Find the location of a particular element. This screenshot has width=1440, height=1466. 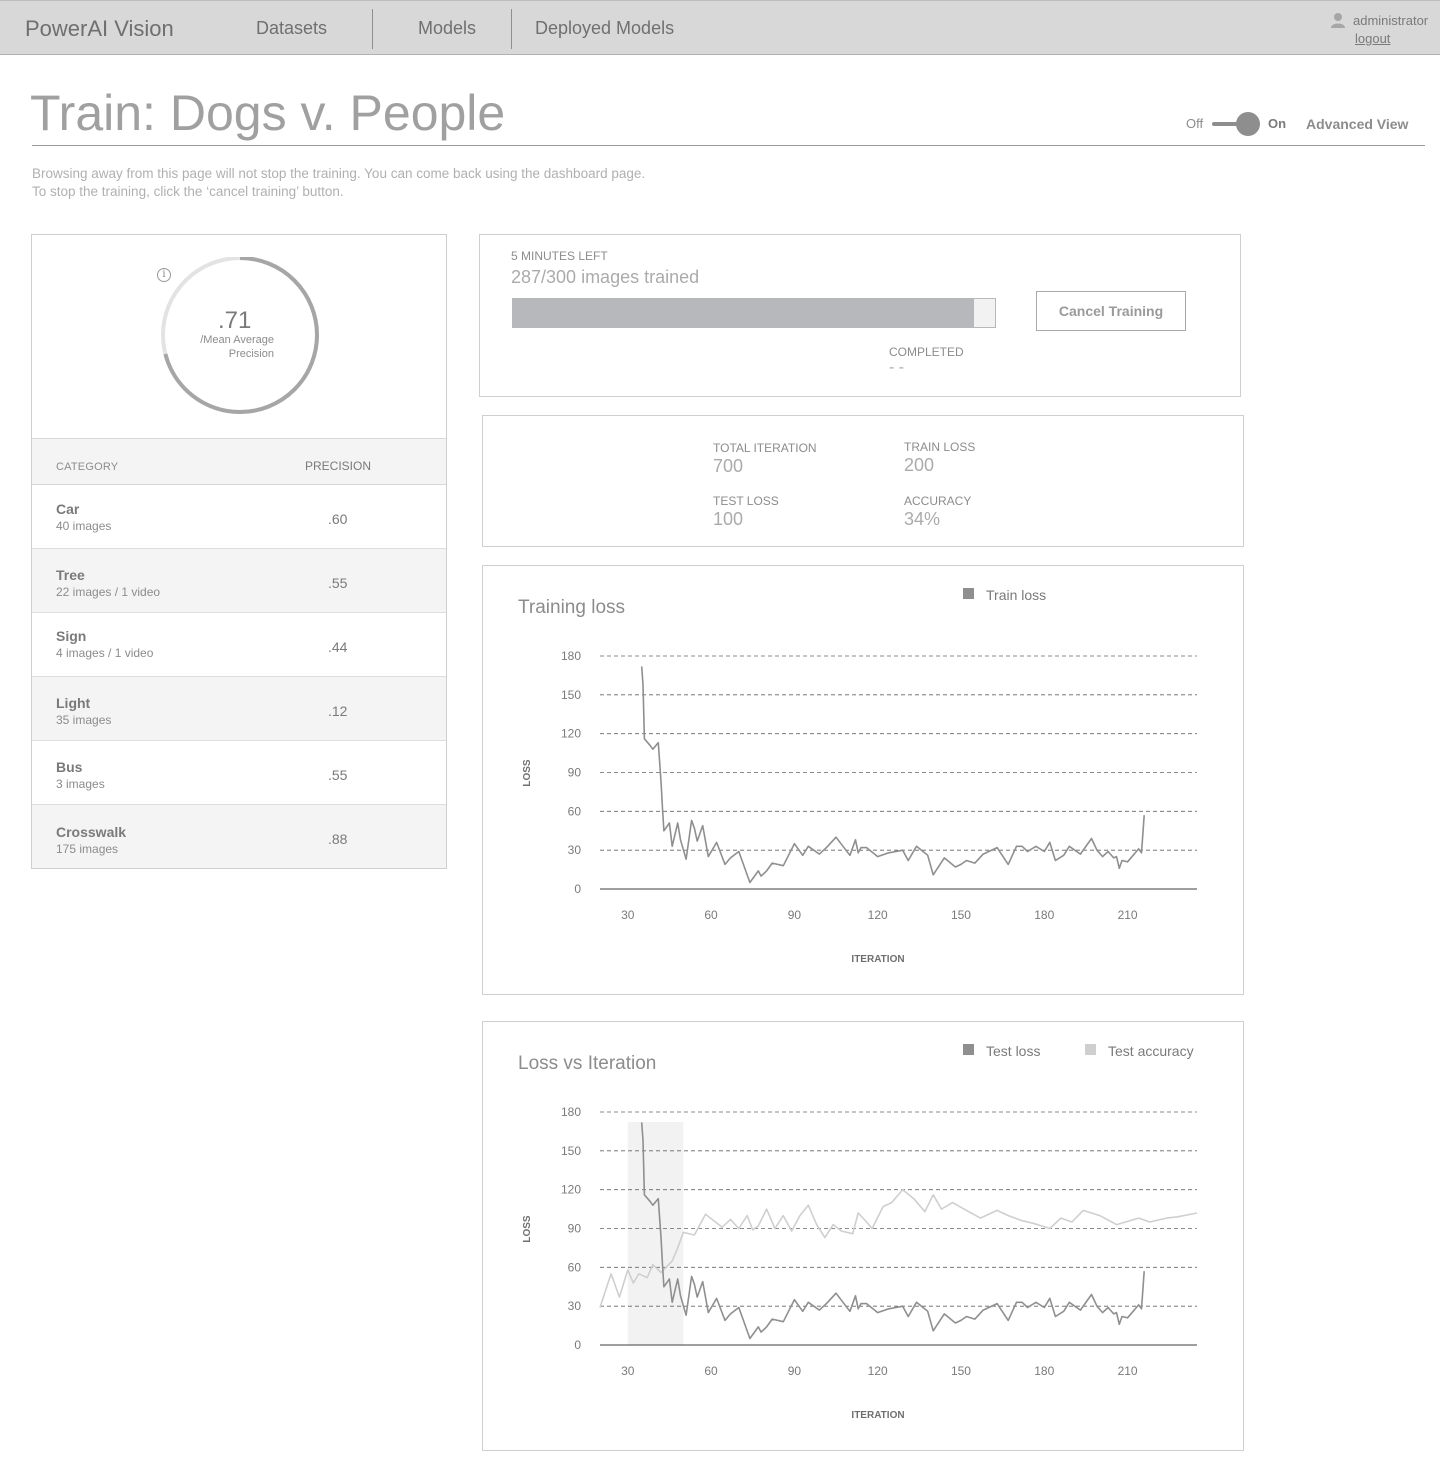

nav-datasets: Datasets is located at coordinates (292, 28).